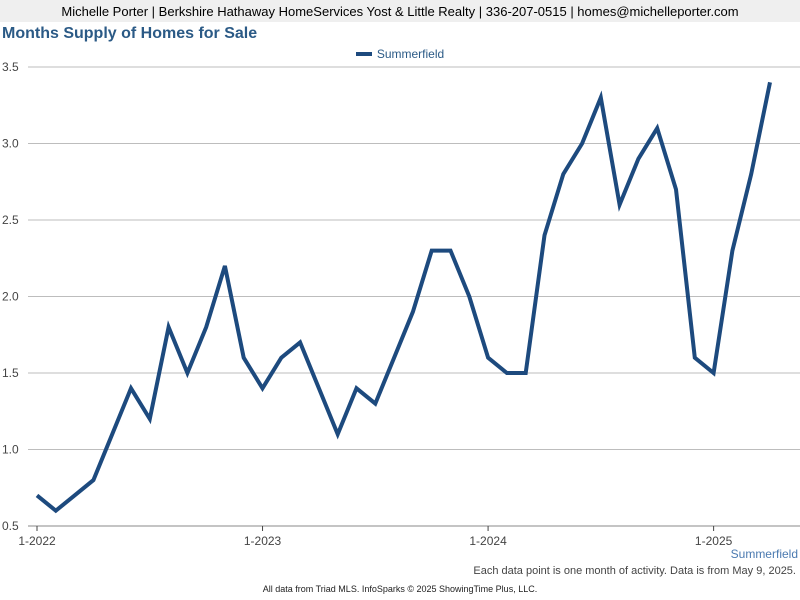  Describe the element at coordinates (10, 144) in the screenshot. I see `y-tick-label: 3.0` at that location.